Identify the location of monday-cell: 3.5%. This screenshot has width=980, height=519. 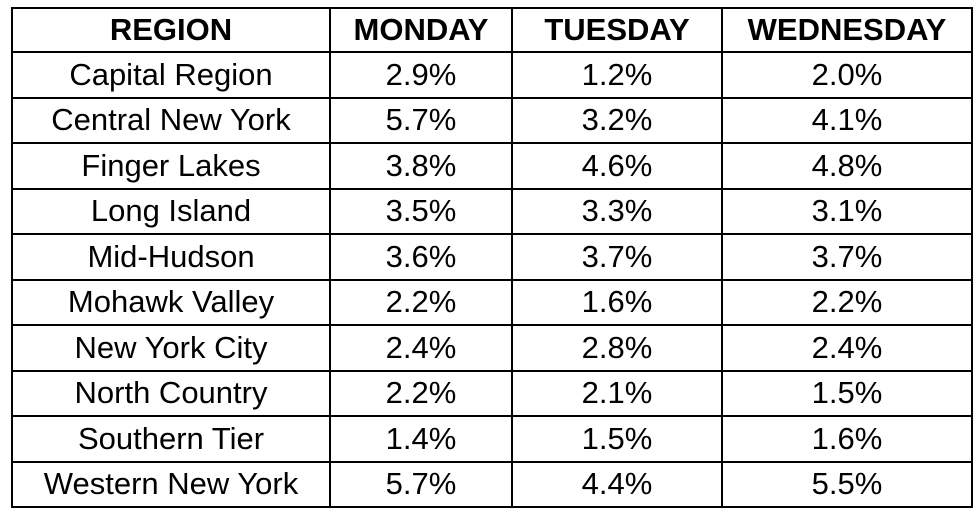
(421, 211).